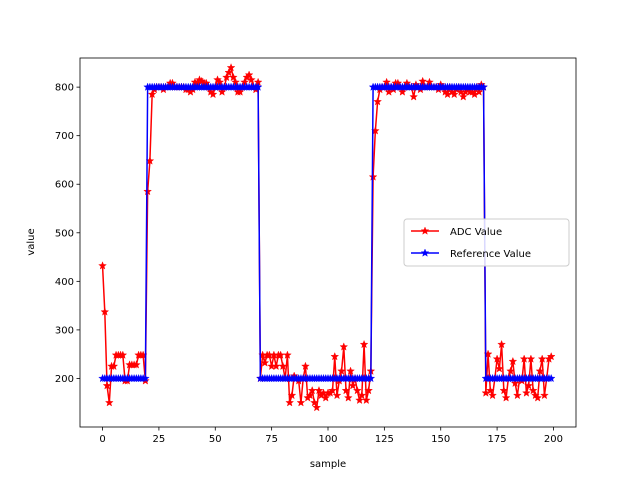 The width and height of the screenshot is (640, 480). What do you see at coordinates (64, 330) in the screenshot?
I see `y-tick-label: 300` at bounding box center [64, 330].